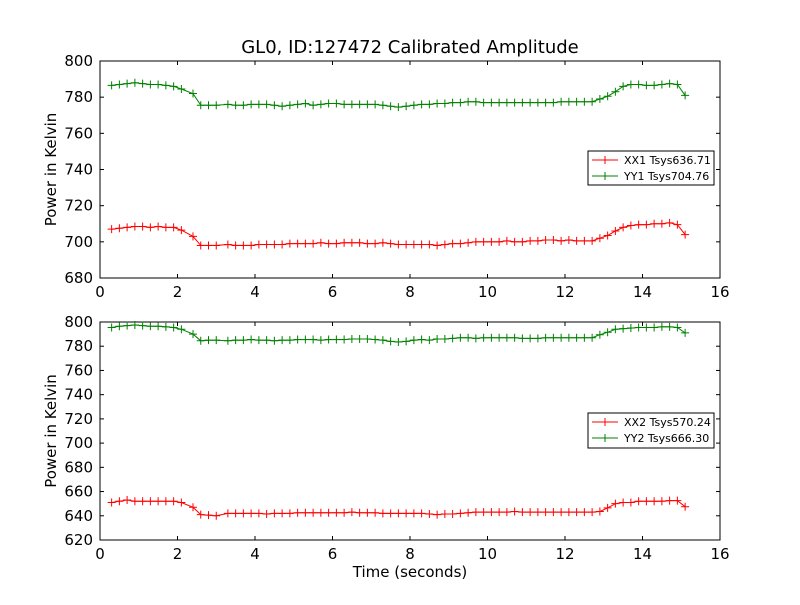  I want to click on bottom-legend: XX2 Tsys570.24 YY2 Tsys666.30, so click(651, 430).